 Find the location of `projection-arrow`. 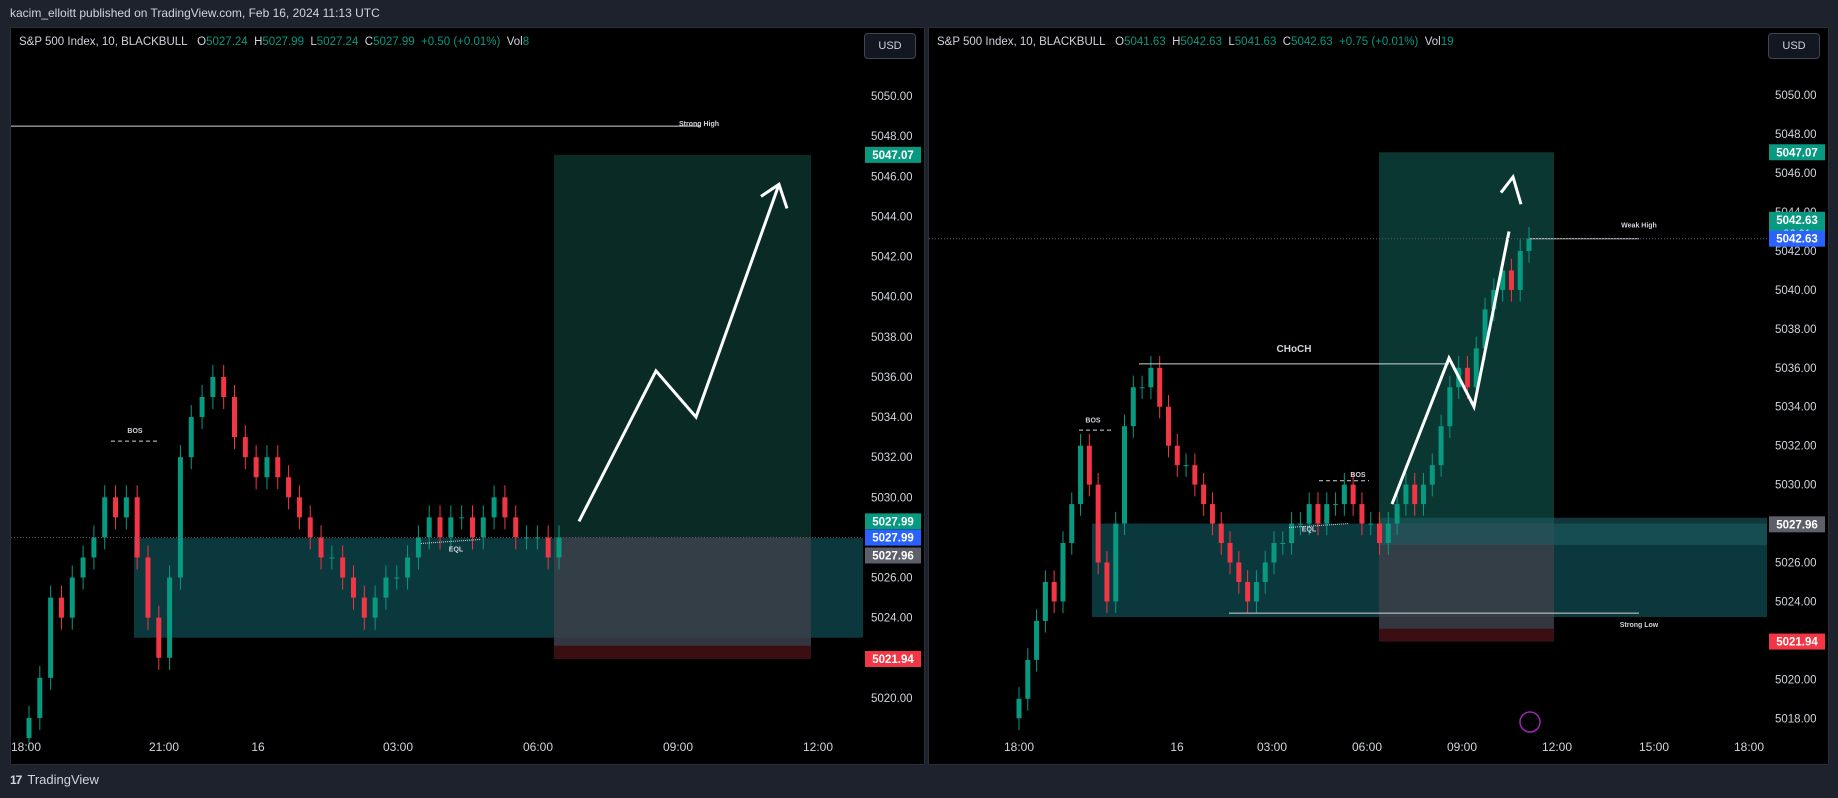

projection-arrow is located at coordinates (1450, 368).